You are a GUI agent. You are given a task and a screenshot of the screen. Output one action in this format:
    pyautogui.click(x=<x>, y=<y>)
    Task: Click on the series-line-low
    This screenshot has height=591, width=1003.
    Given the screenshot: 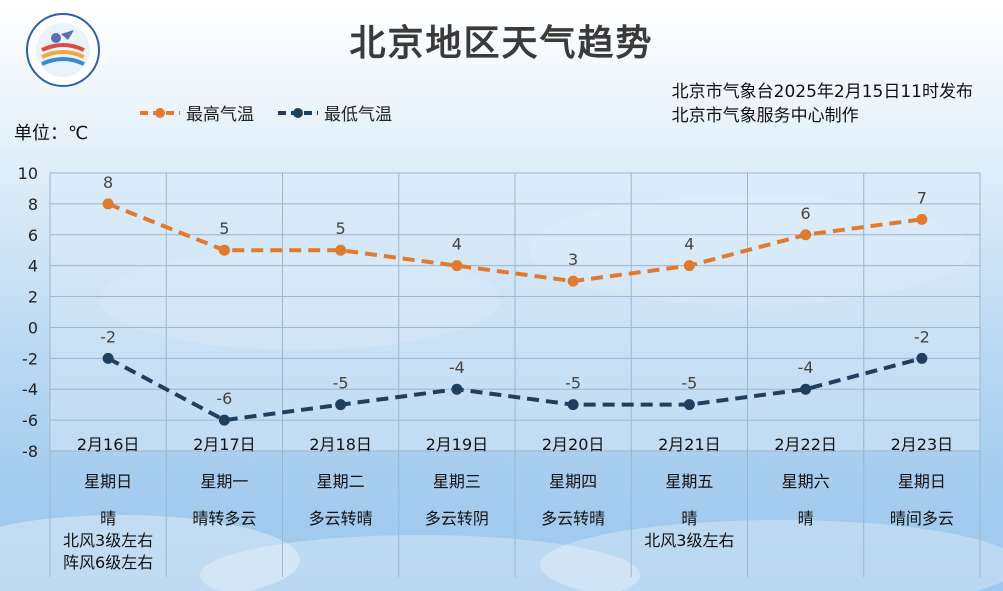 What is the action you would take?
    pyautogui.click(x=515, y=389)
    